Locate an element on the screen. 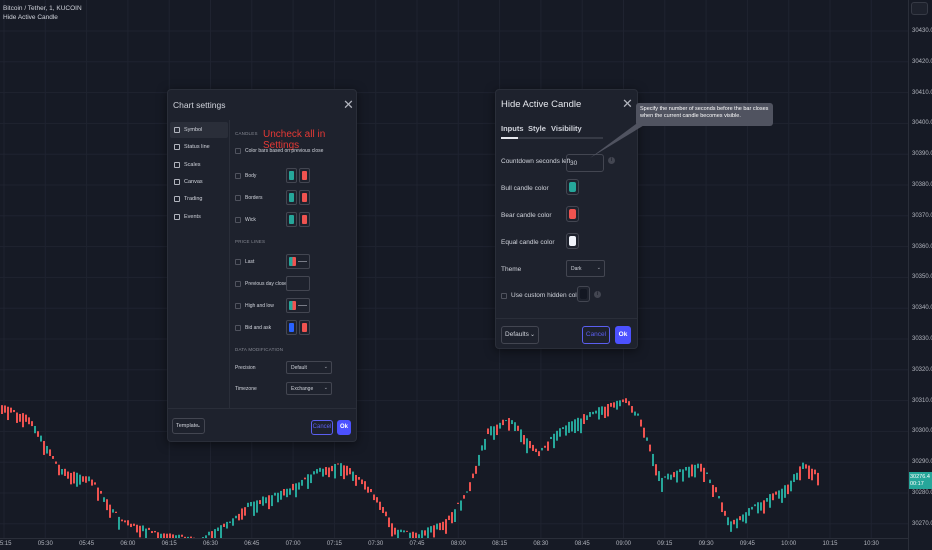 This screenshot has height=550, width=932. equal-color-swatch is located at coordinates (572, 241).